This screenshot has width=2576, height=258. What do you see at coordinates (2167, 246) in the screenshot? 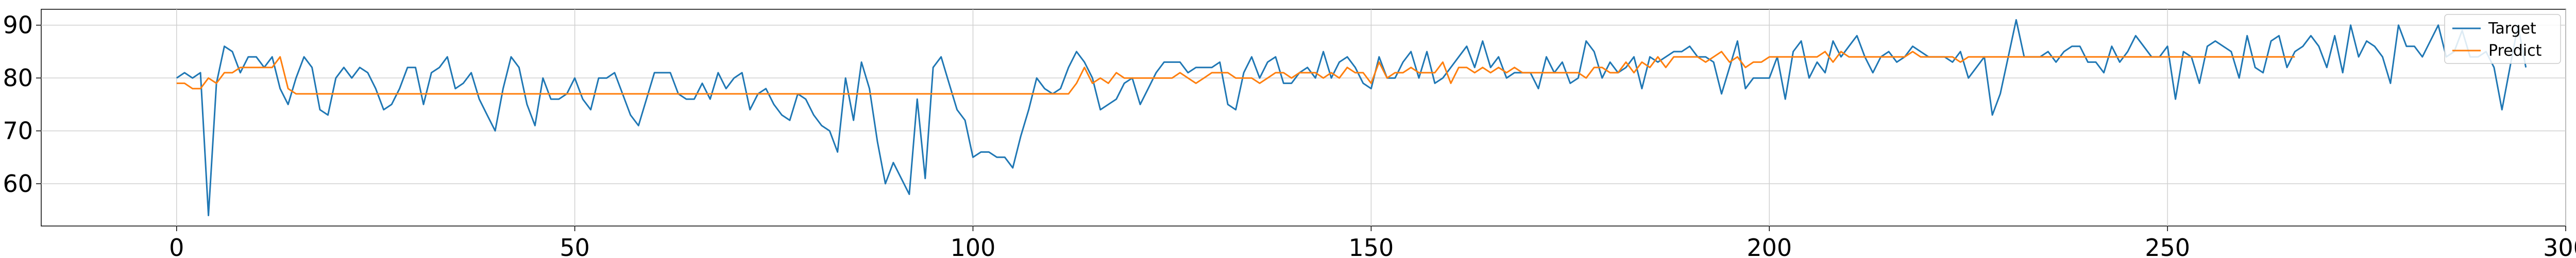
I see `x-tick-label: 250` at bounding box center [2167, 246].